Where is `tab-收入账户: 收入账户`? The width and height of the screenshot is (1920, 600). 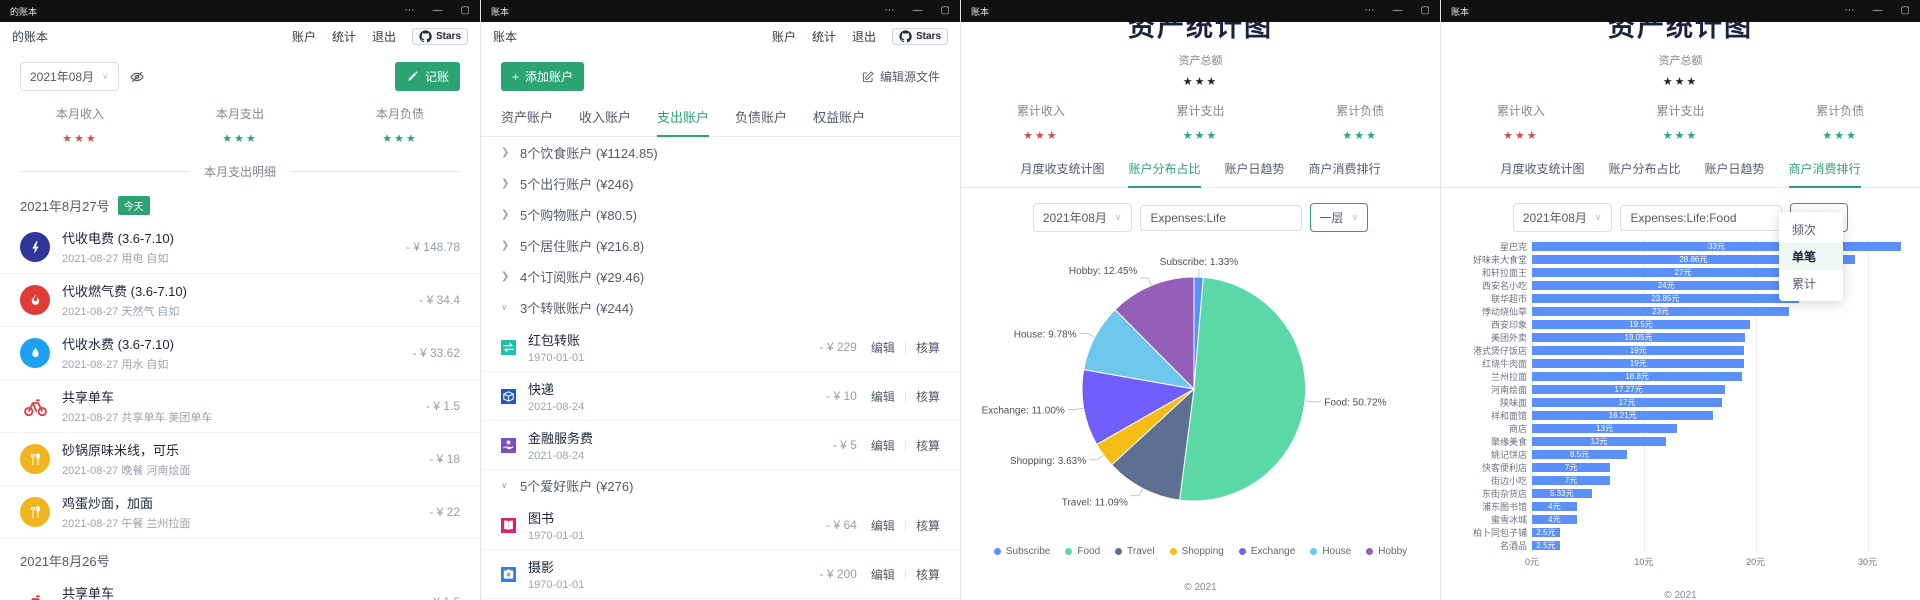
tab-收入账户: 收入账户 is located at coordinates (605, 117).